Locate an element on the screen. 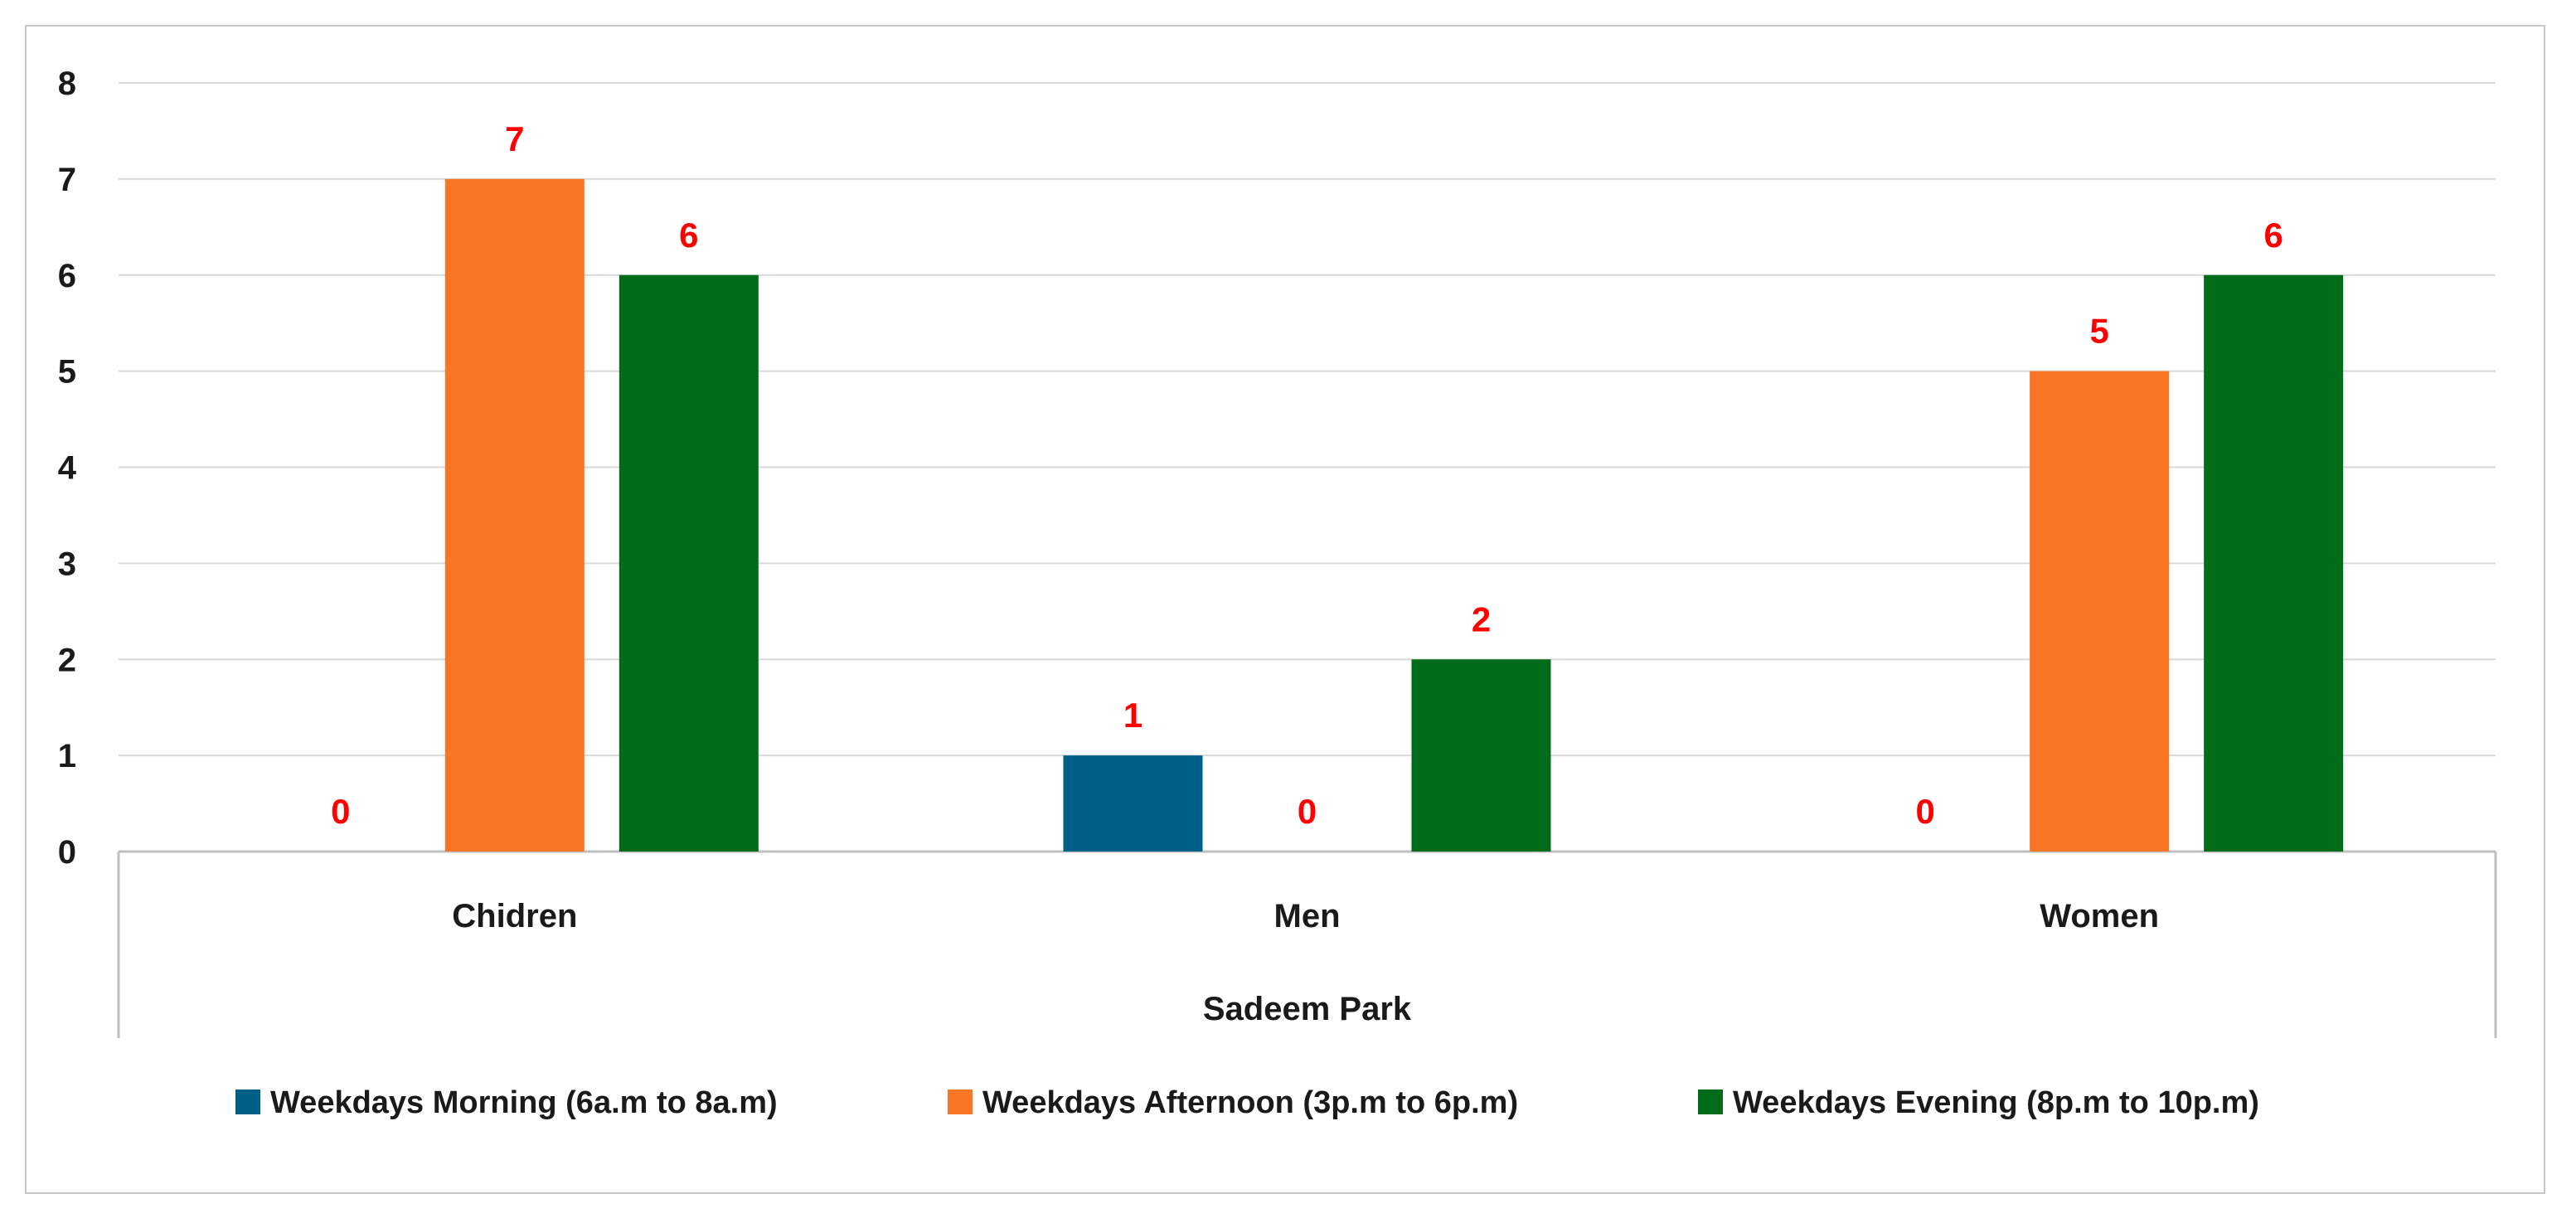 The height and width of the screenshot is (1223, 2576). y-tick-label: 8 is located at coordinates (67, 84).